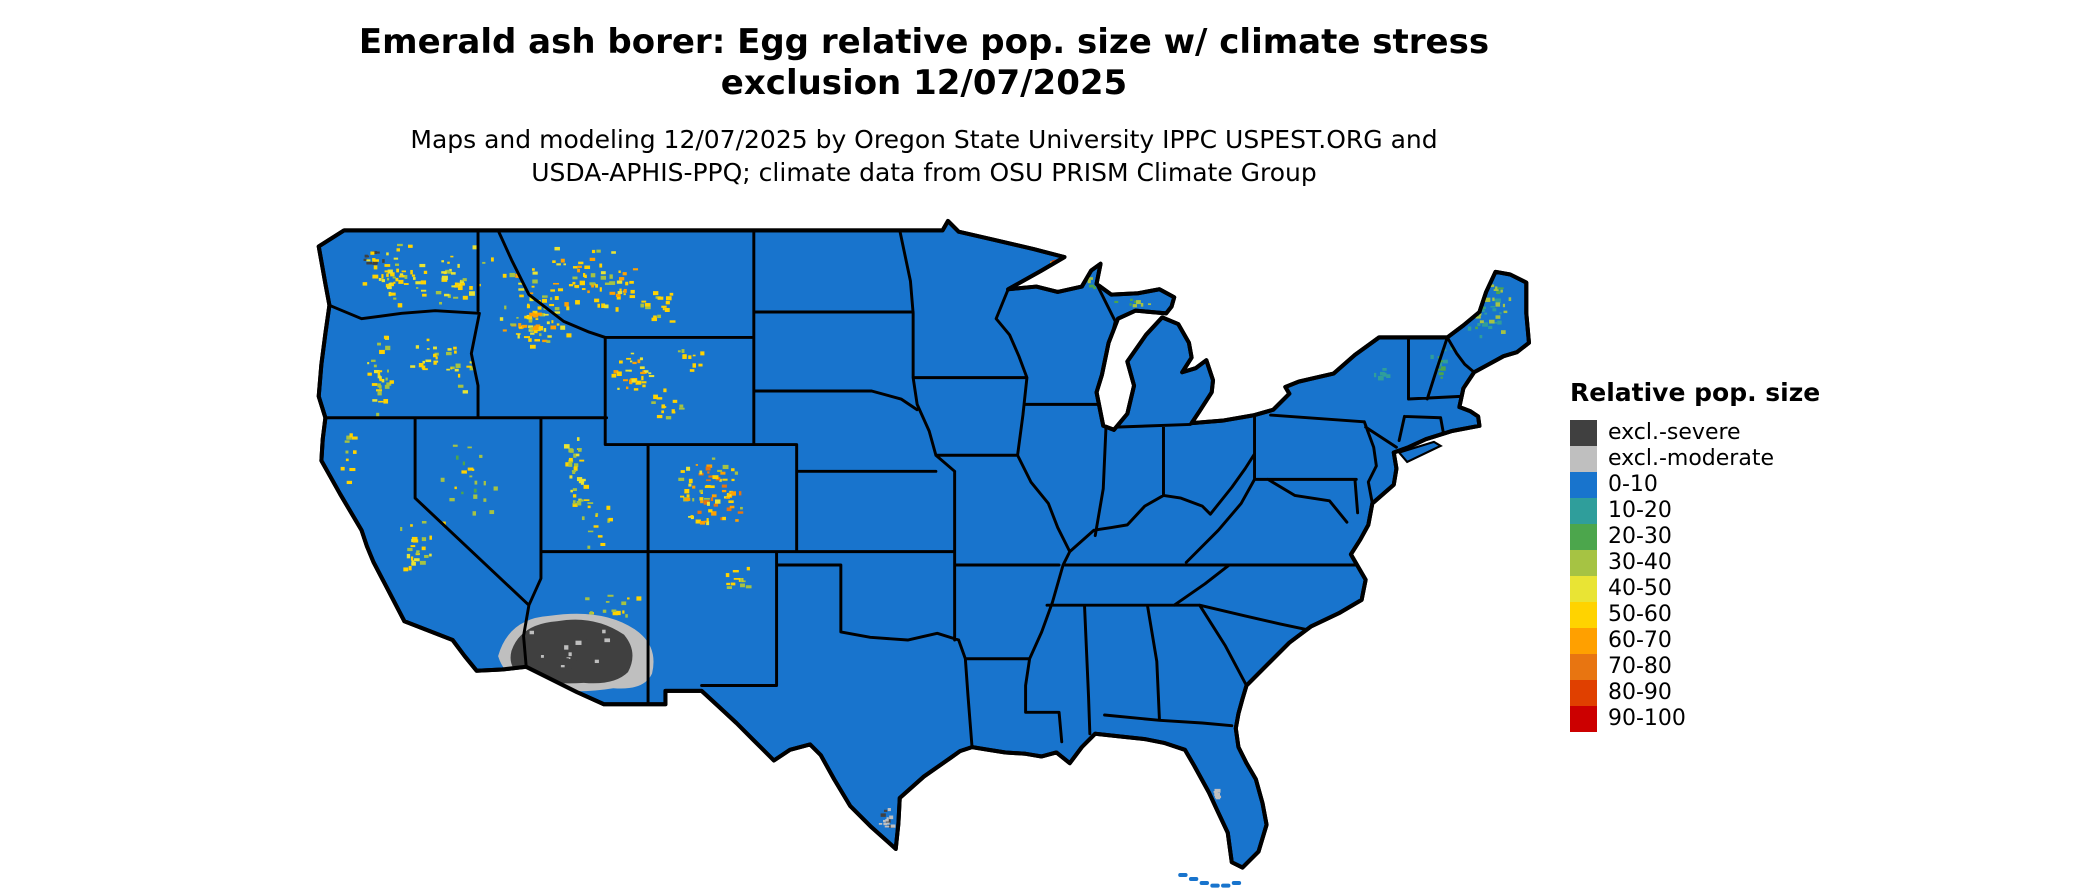 This screenshot has width=2100, height=892. I want to click on legend-label: 40-50, so click(1640, 588).